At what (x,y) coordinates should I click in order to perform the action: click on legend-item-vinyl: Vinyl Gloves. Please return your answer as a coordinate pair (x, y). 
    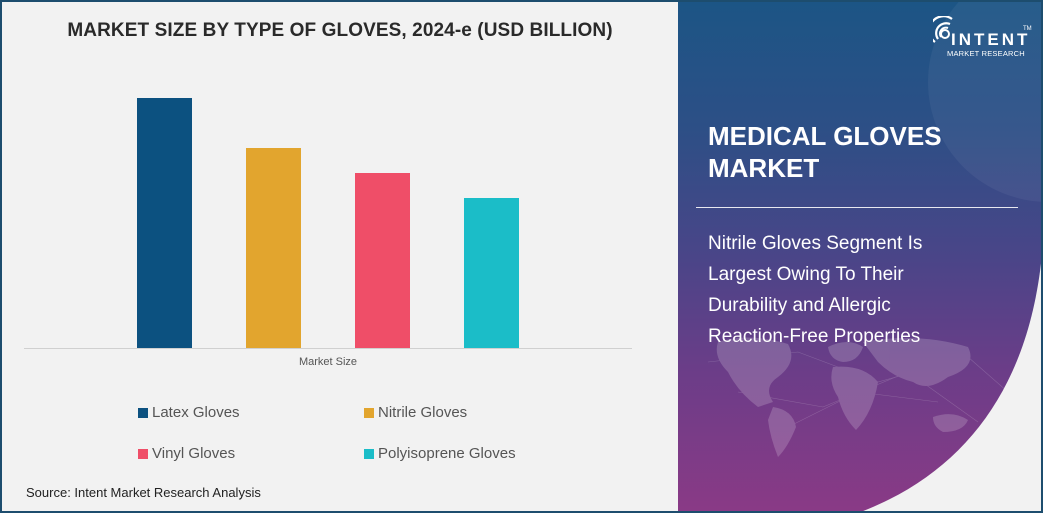
    Looking at the image, I should click on (186, 453).